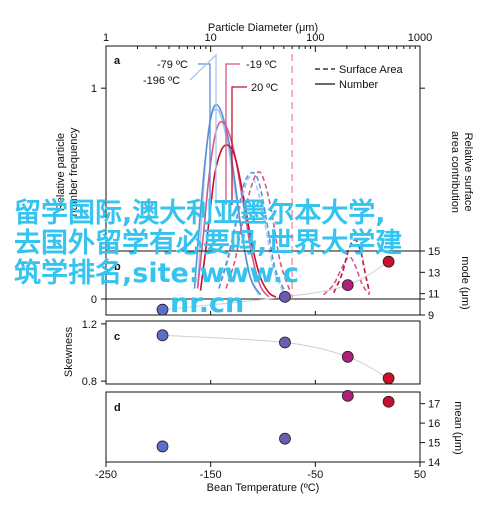 The height and width of the screenshot is (507, 498). I want to click on panel-d-right-tick-label: 16, so click(434, 424).